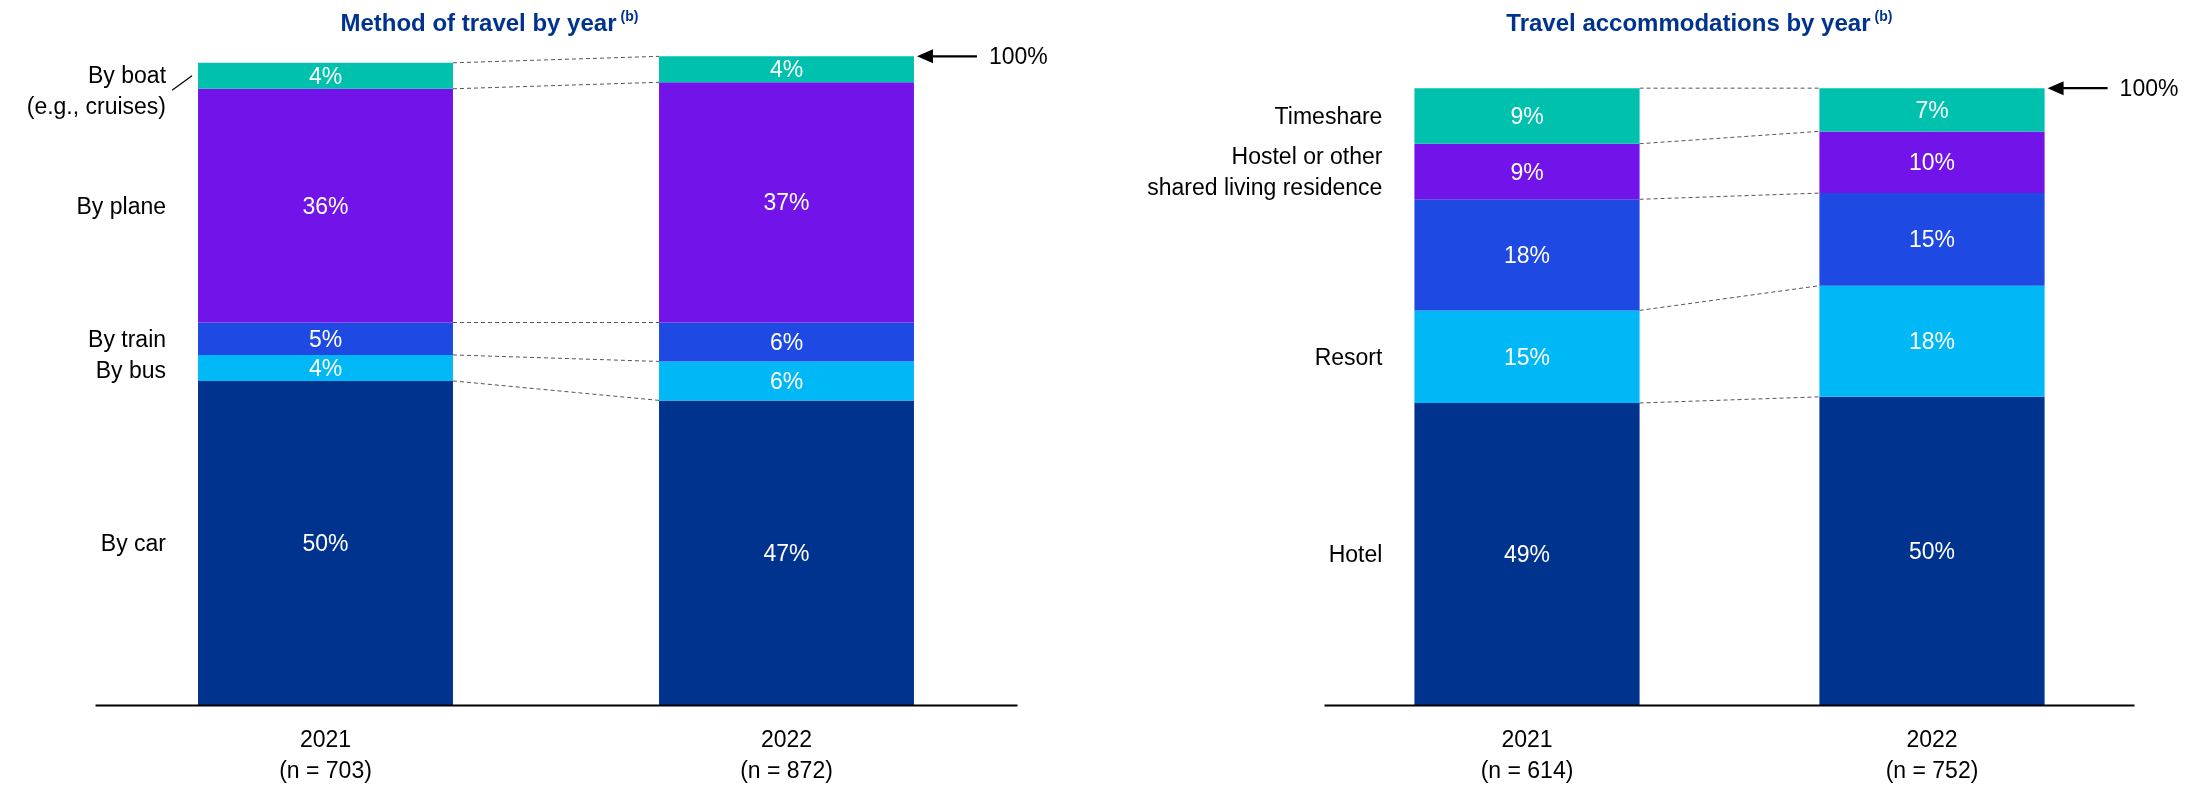 This screenshot has width=2195, height=785. I want to click on series-label: By train, so click(127, 338).